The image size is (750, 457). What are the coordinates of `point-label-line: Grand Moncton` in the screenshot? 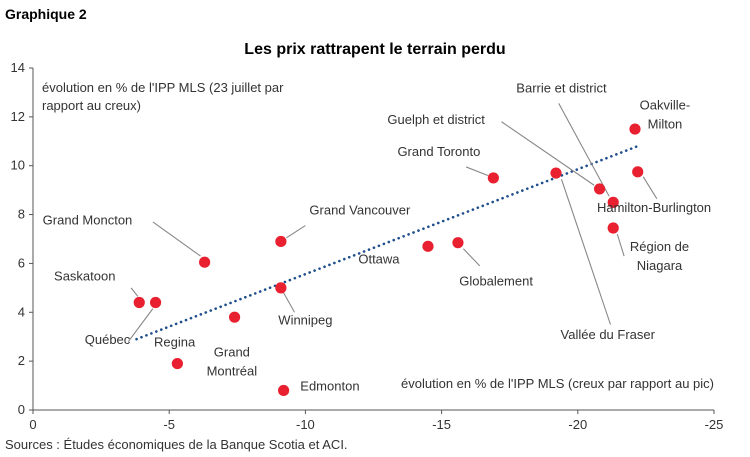 It's located at (88, 219).